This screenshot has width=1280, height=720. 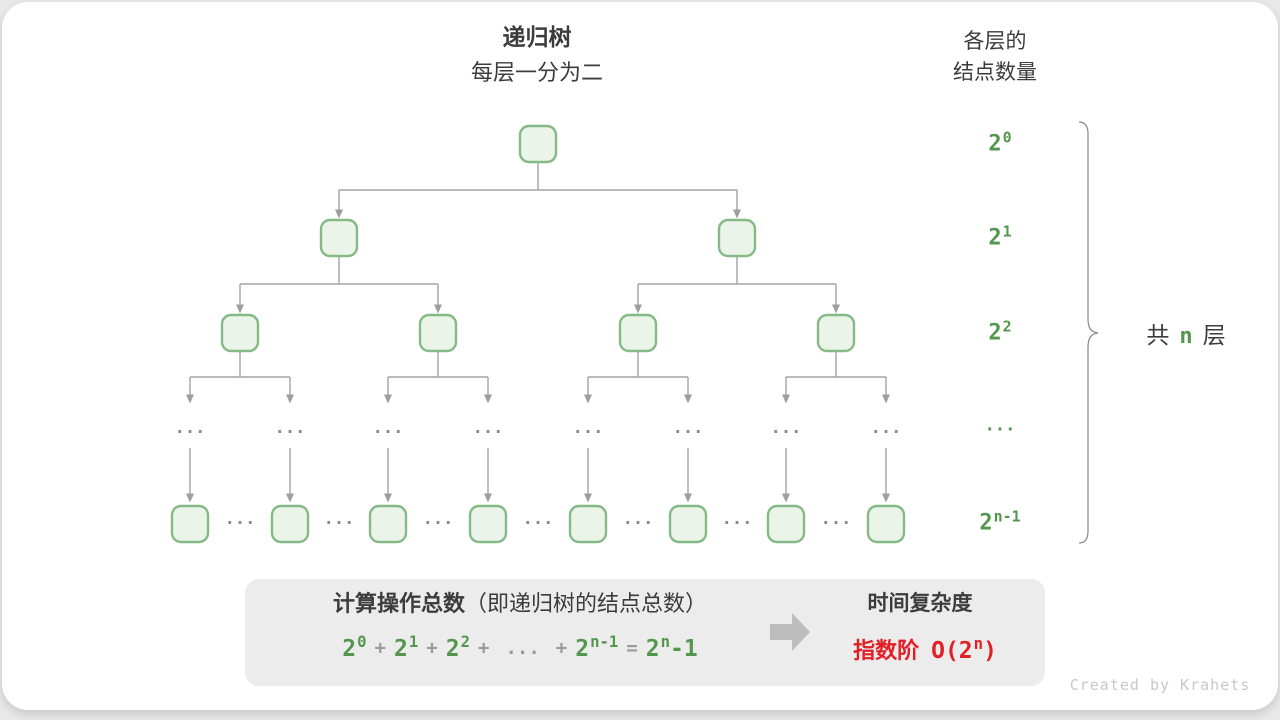 I want to click on formula-term: 2n-1, so click(x=597, y=647).